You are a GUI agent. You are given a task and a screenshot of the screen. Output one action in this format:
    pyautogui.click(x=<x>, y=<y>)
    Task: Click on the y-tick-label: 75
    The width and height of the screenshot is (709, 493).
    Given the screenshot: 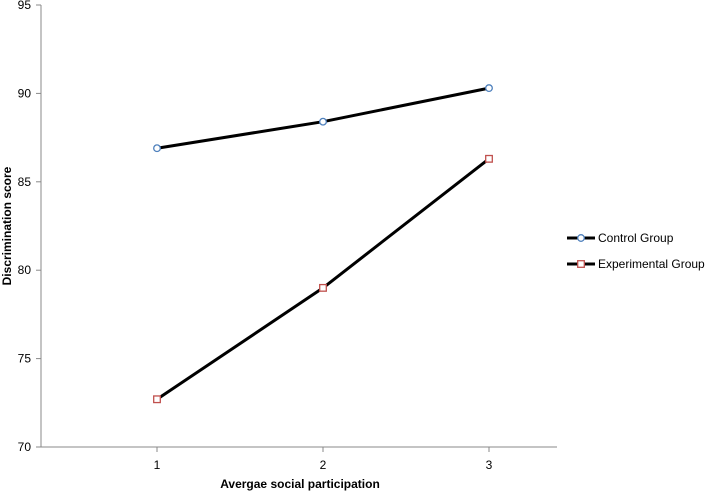 What is the action you would take?
    pyautogui.click(x=25, y=359)
    